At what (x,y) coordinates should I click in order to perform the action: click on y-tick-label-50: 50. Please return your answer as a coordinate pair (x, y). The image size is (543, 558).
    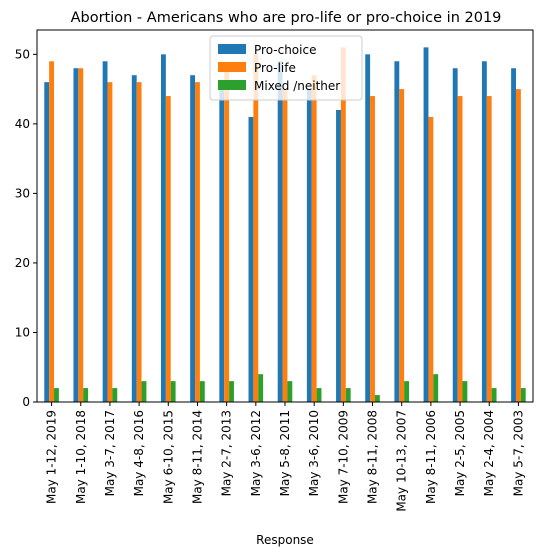
    Looking at the image, I should click on (22, 54).